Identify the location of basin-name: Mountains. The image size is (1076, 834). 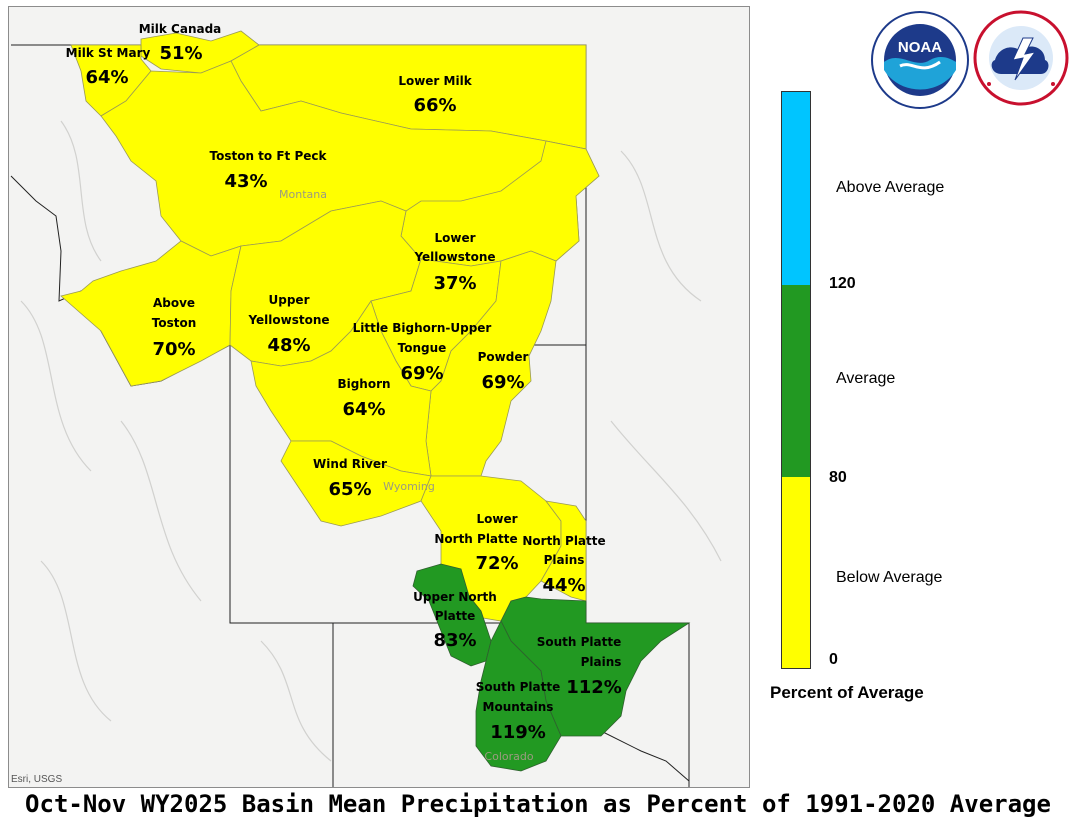
(518, 707).